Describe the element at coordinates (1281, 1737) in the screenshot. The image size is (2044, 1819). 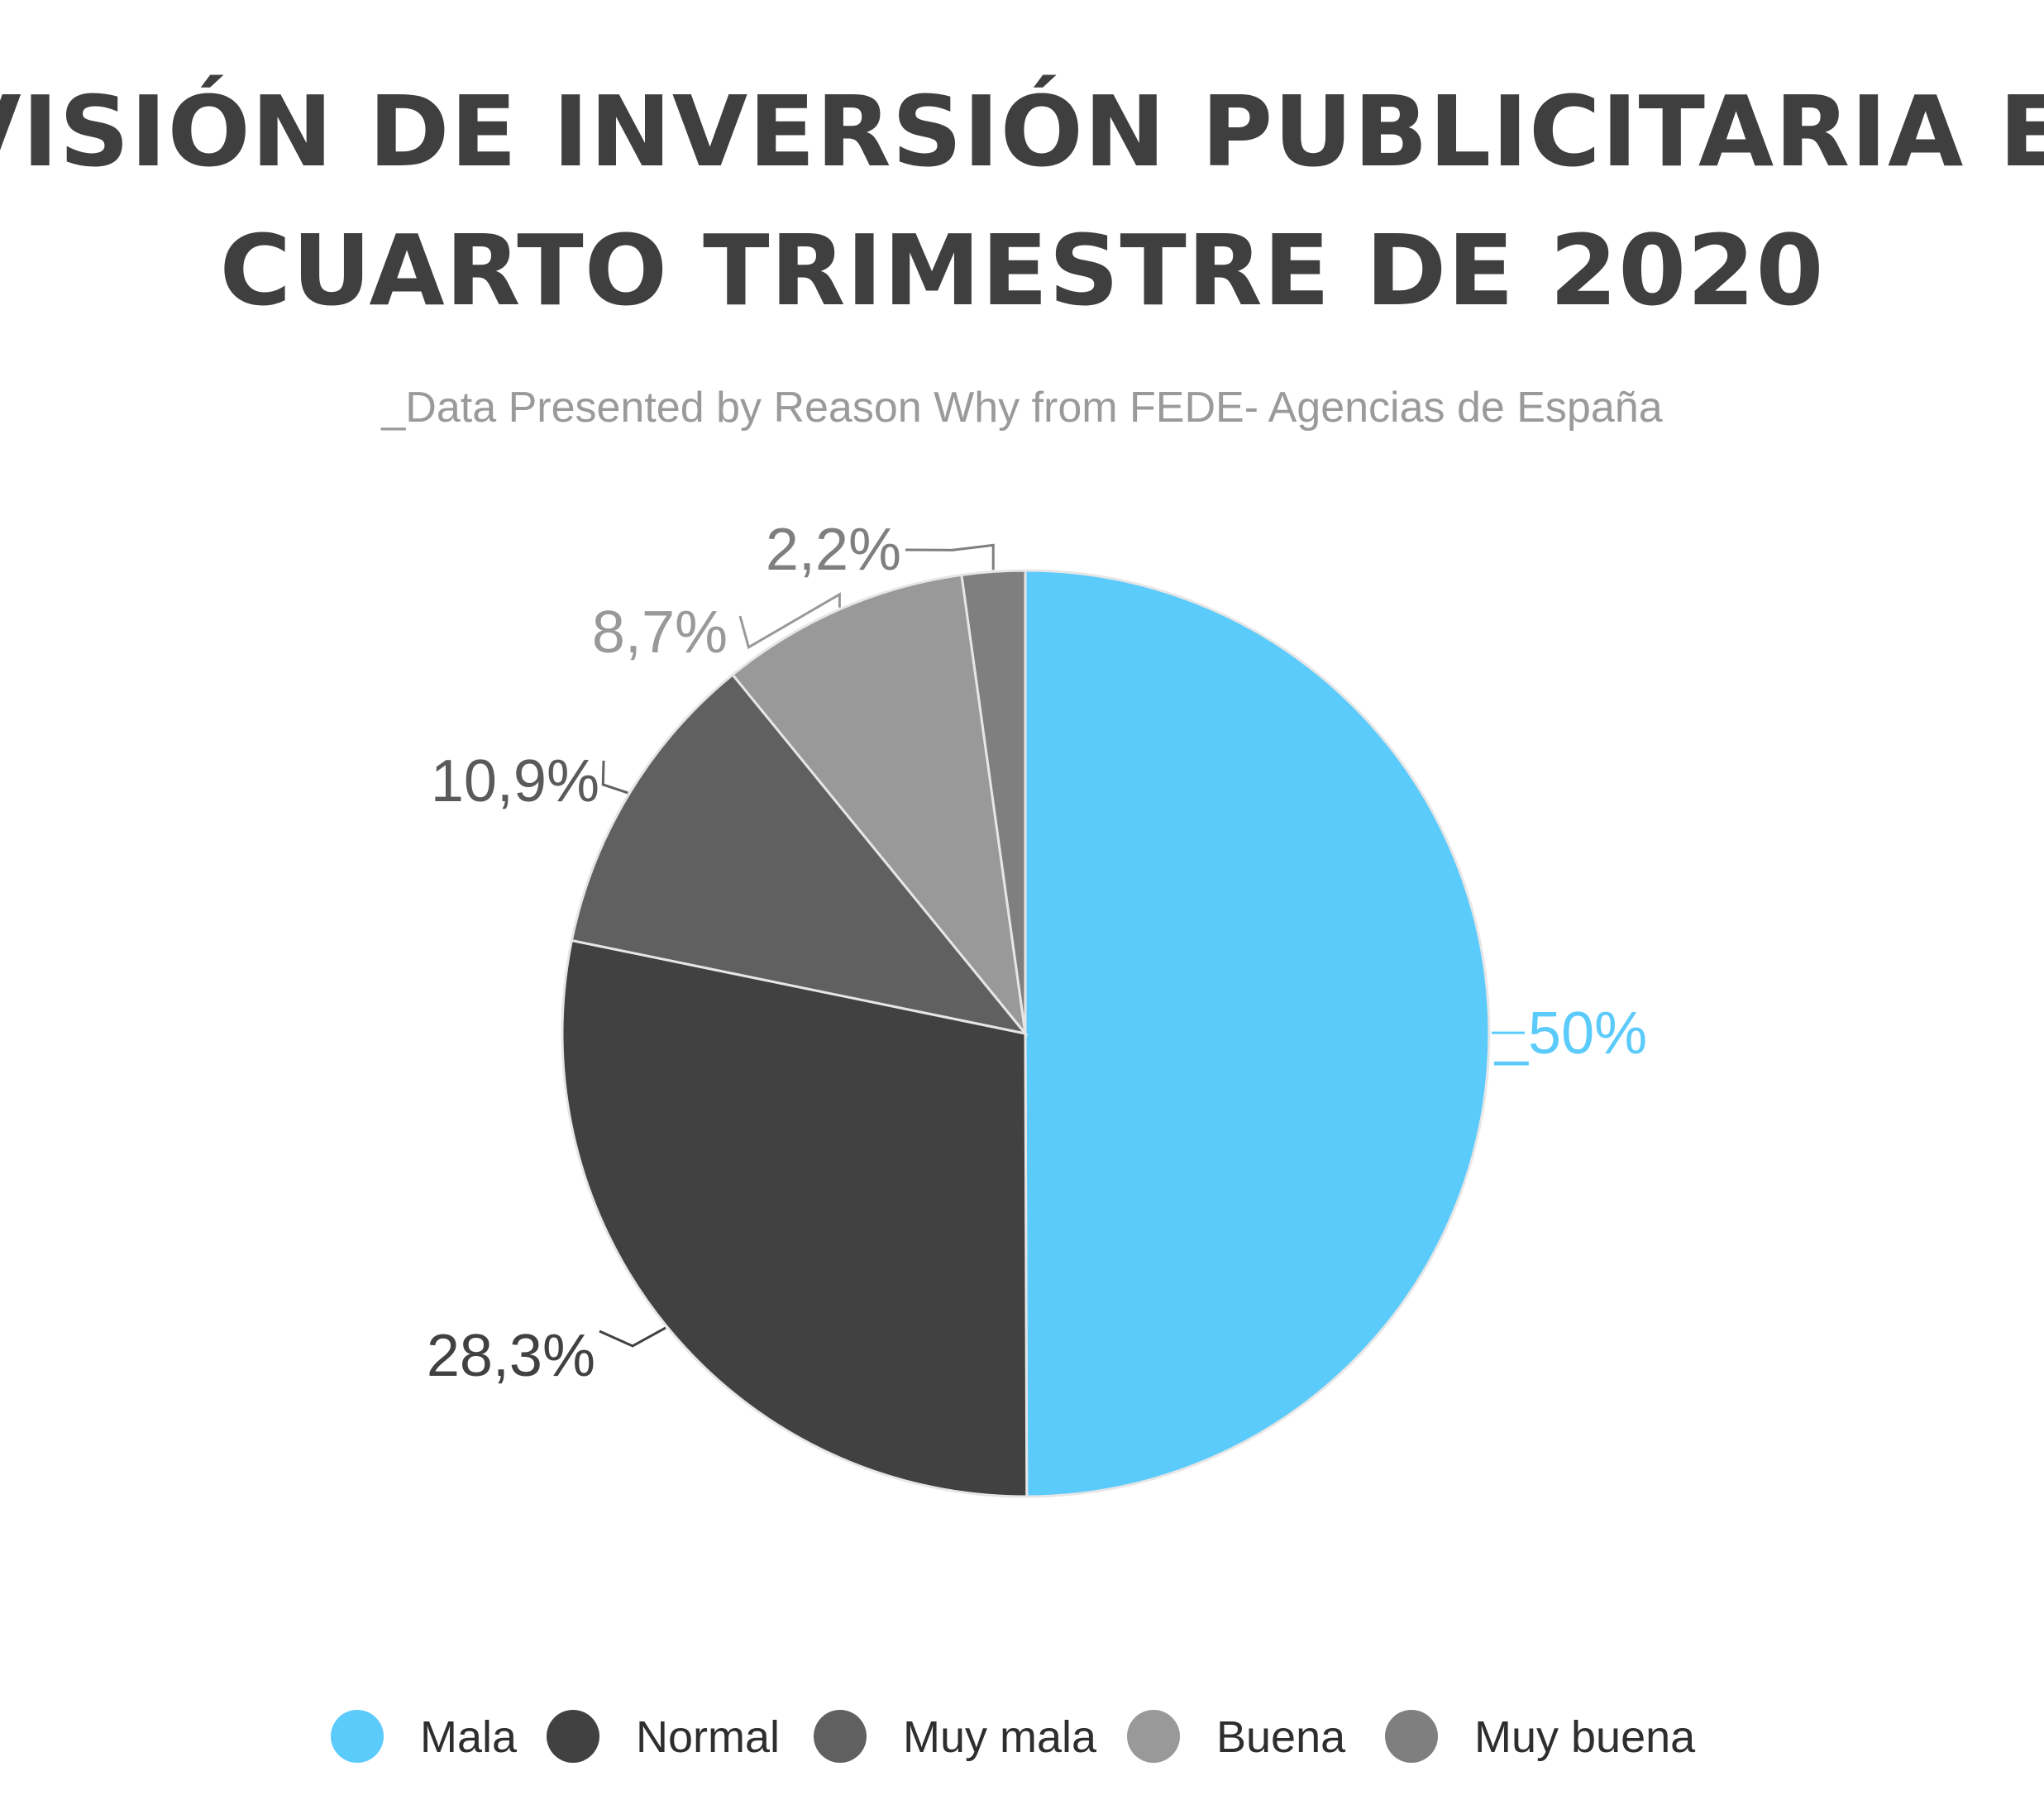
I see `legend-label-buena: Buena` at that location.